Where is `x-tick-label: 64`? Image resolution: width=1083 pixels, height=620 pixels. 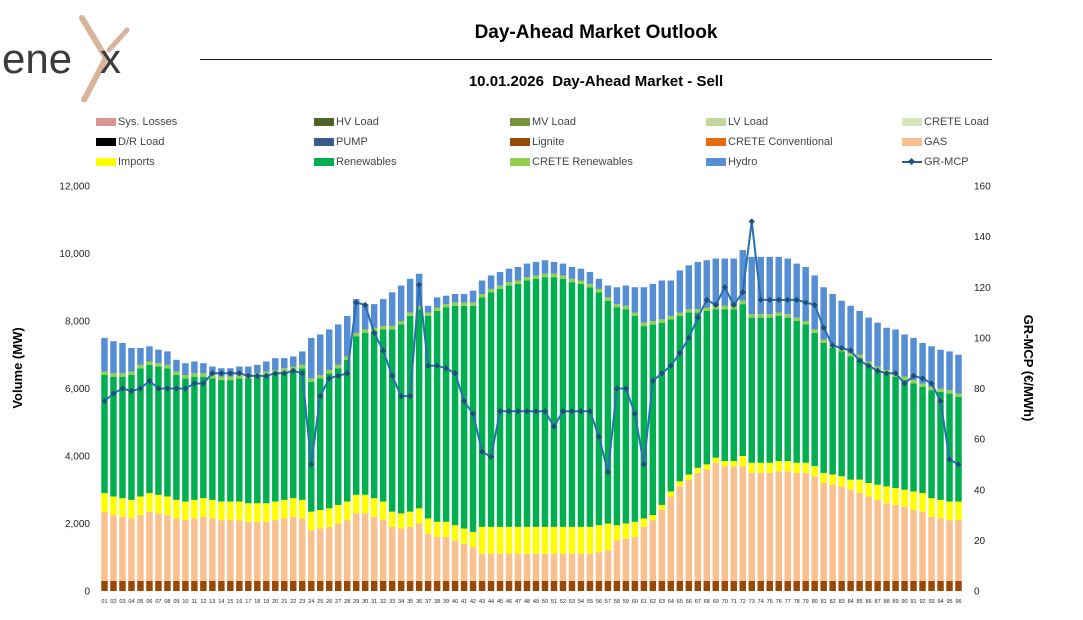 x-tick-label: 64 is located at coordinates (671, 602).